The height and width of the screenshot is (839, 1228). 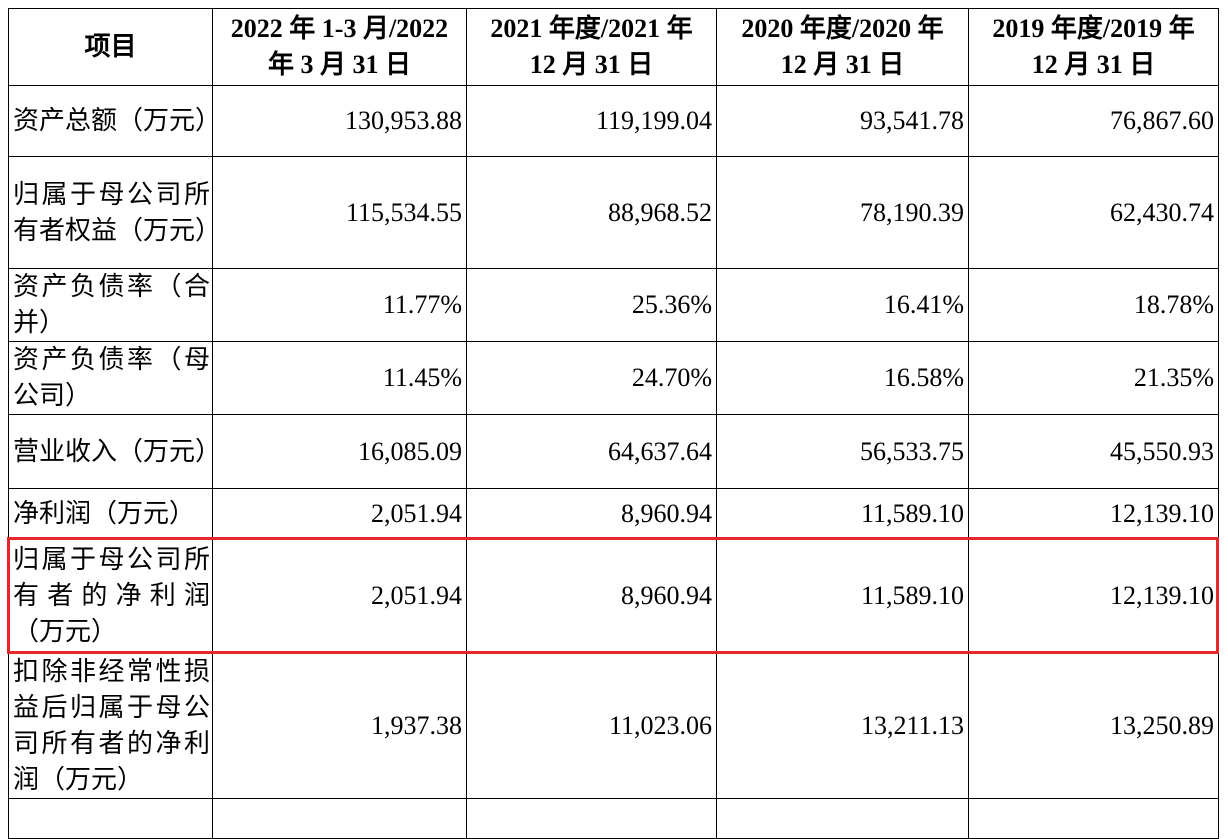 I want to click on cell-value: 16.58%, so click(x=842, y=378).